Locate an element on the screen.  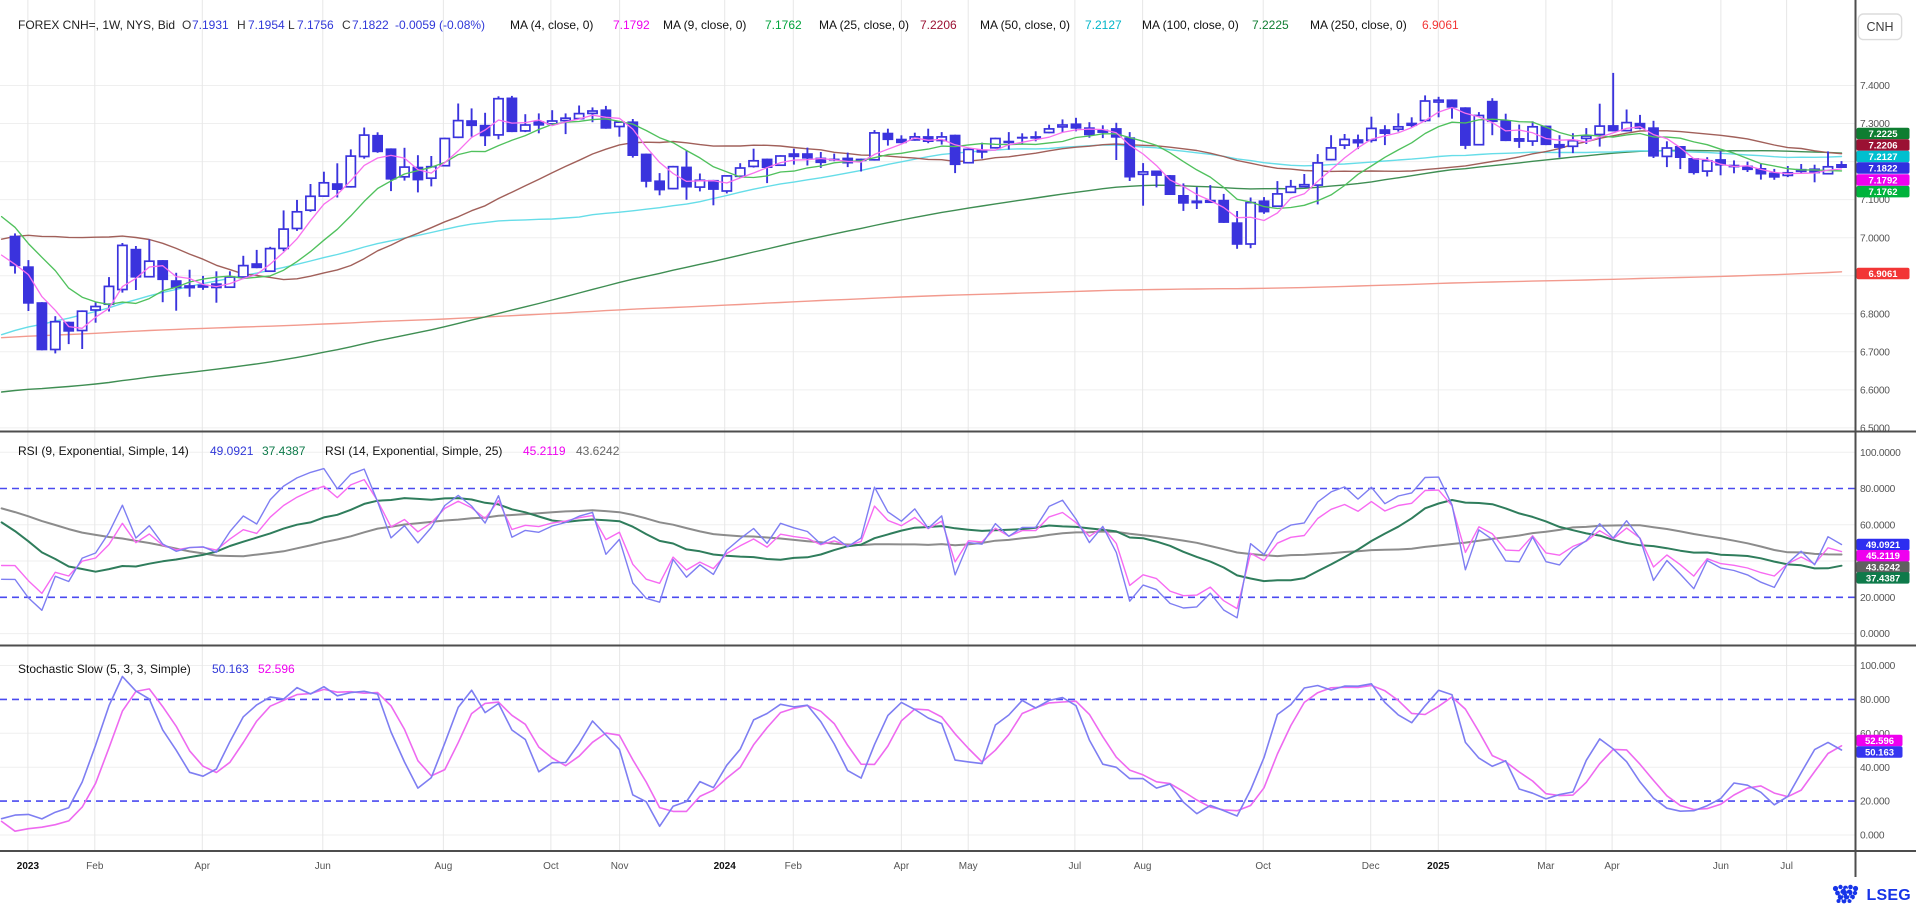
svg-text: 7.4000 is located at coordinates (1875, 86).